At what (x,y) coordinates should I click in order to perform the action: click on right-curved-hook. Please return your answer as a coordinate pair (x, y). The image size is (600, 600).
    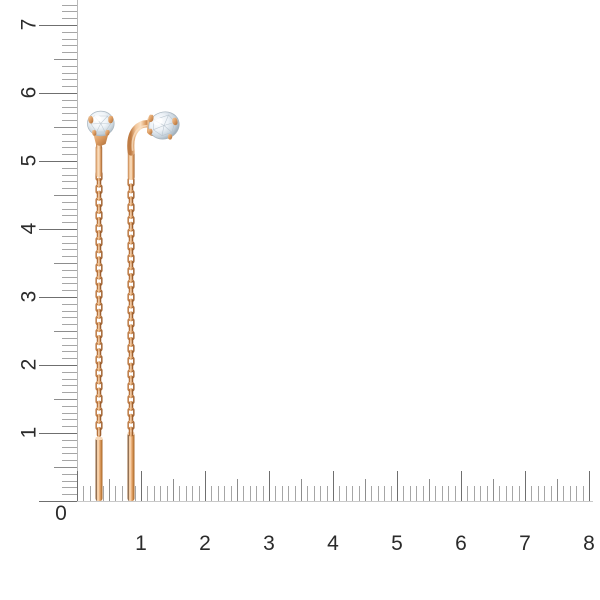
    Looking at the image, I should click on (141, 138).